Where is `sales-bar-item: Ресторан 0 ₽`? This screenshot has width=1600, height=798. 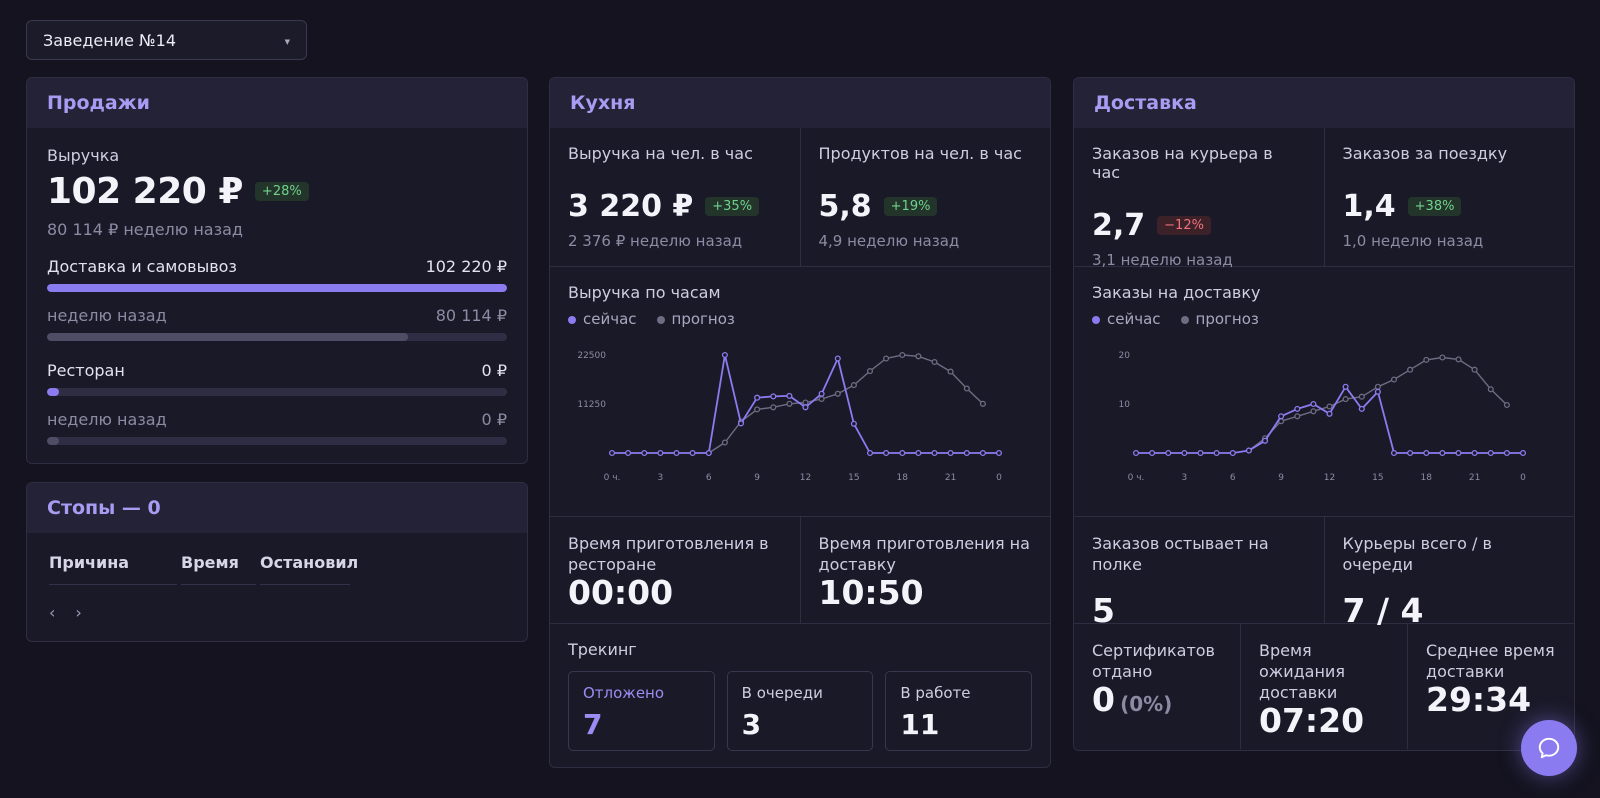
sales-bar-item: Ресторан 0 ₽ is located at coordinates (277, 378).